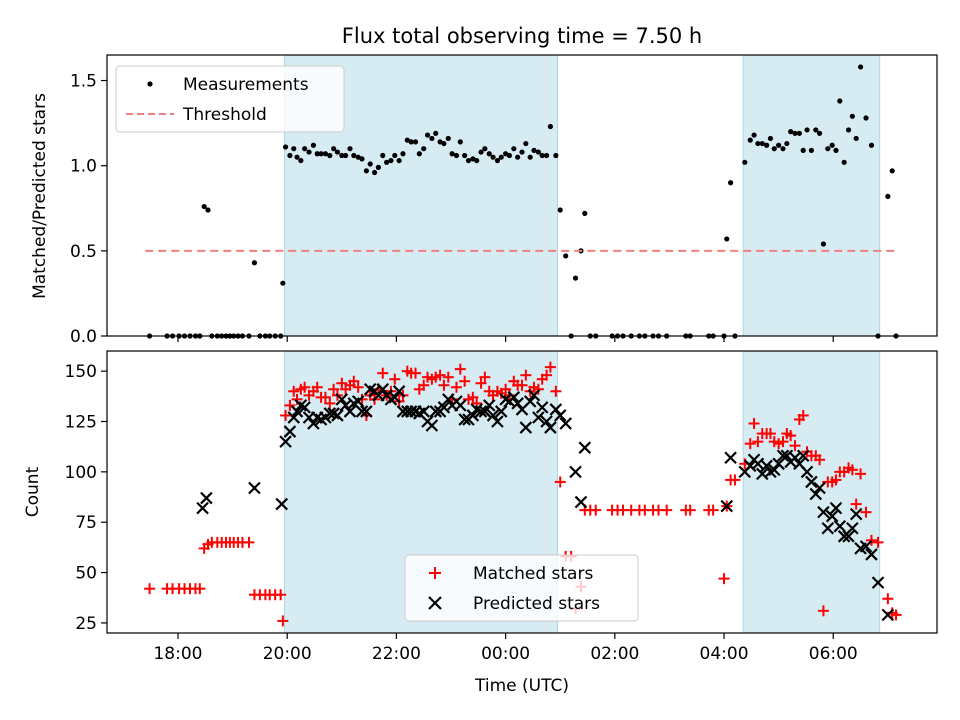 The height and width of the screenshot is (720, 960). I want to click on y-tick-label: 0.5, so click(83, 252).